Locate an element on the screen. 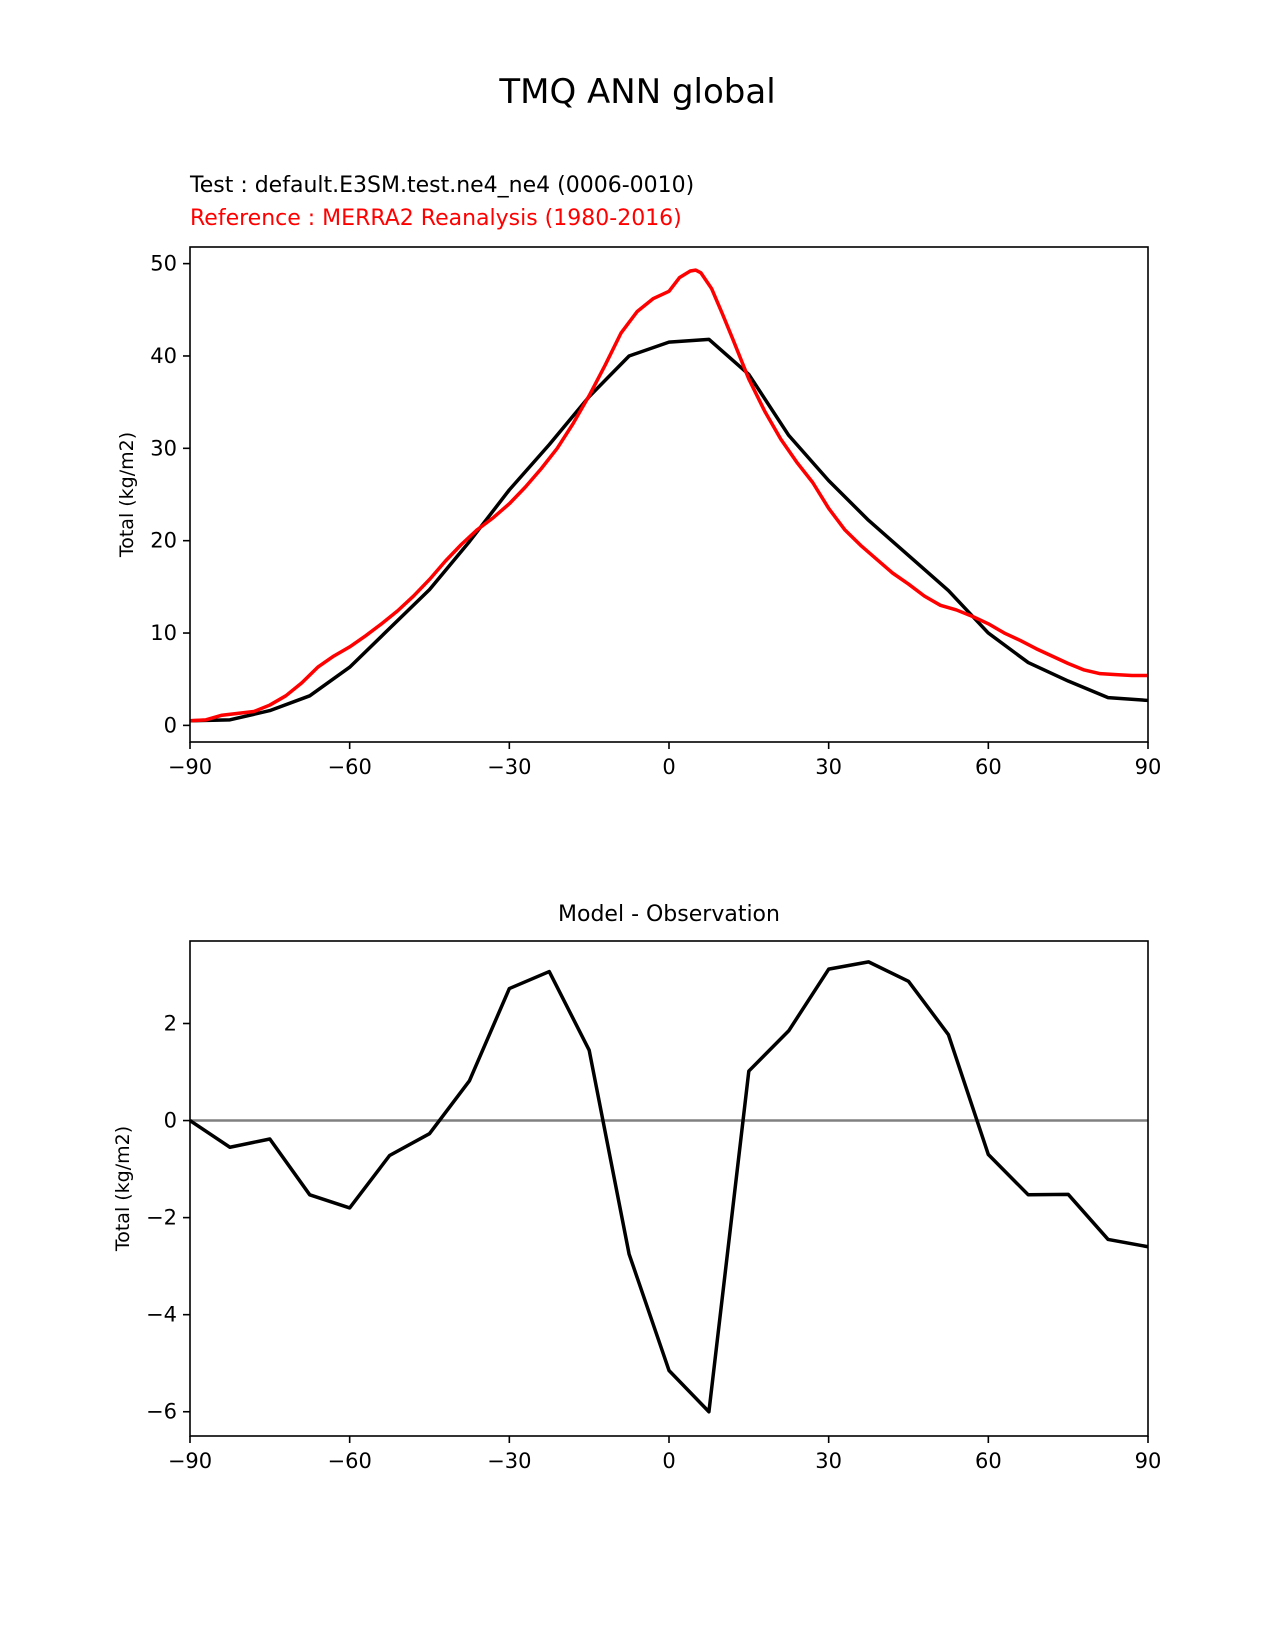 The image size is (1275, 1650). bottom-y-tick-label: 0 is located at coordinates (170, 1121).